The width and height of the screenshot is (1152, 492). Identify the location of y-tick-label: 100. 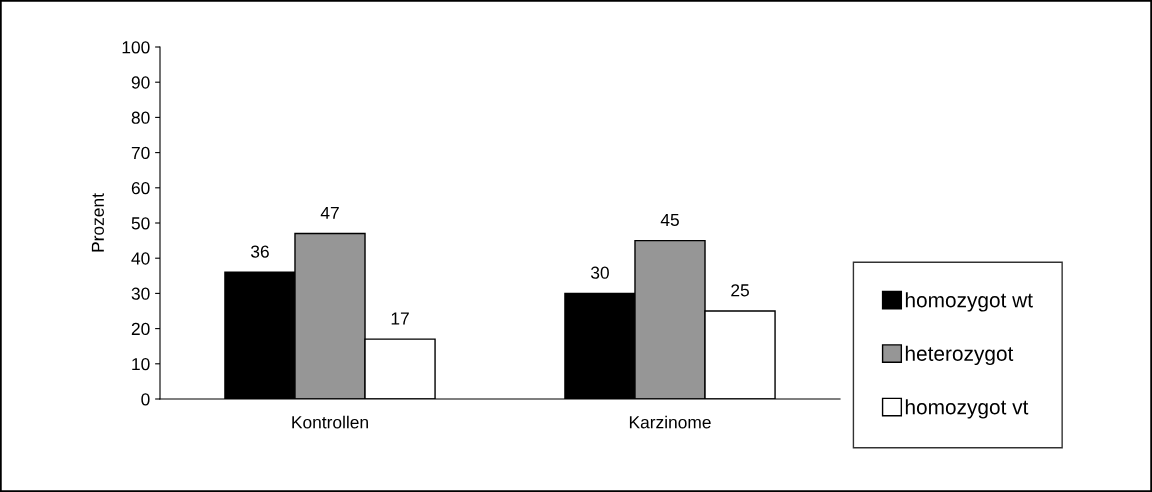
(136, 47).